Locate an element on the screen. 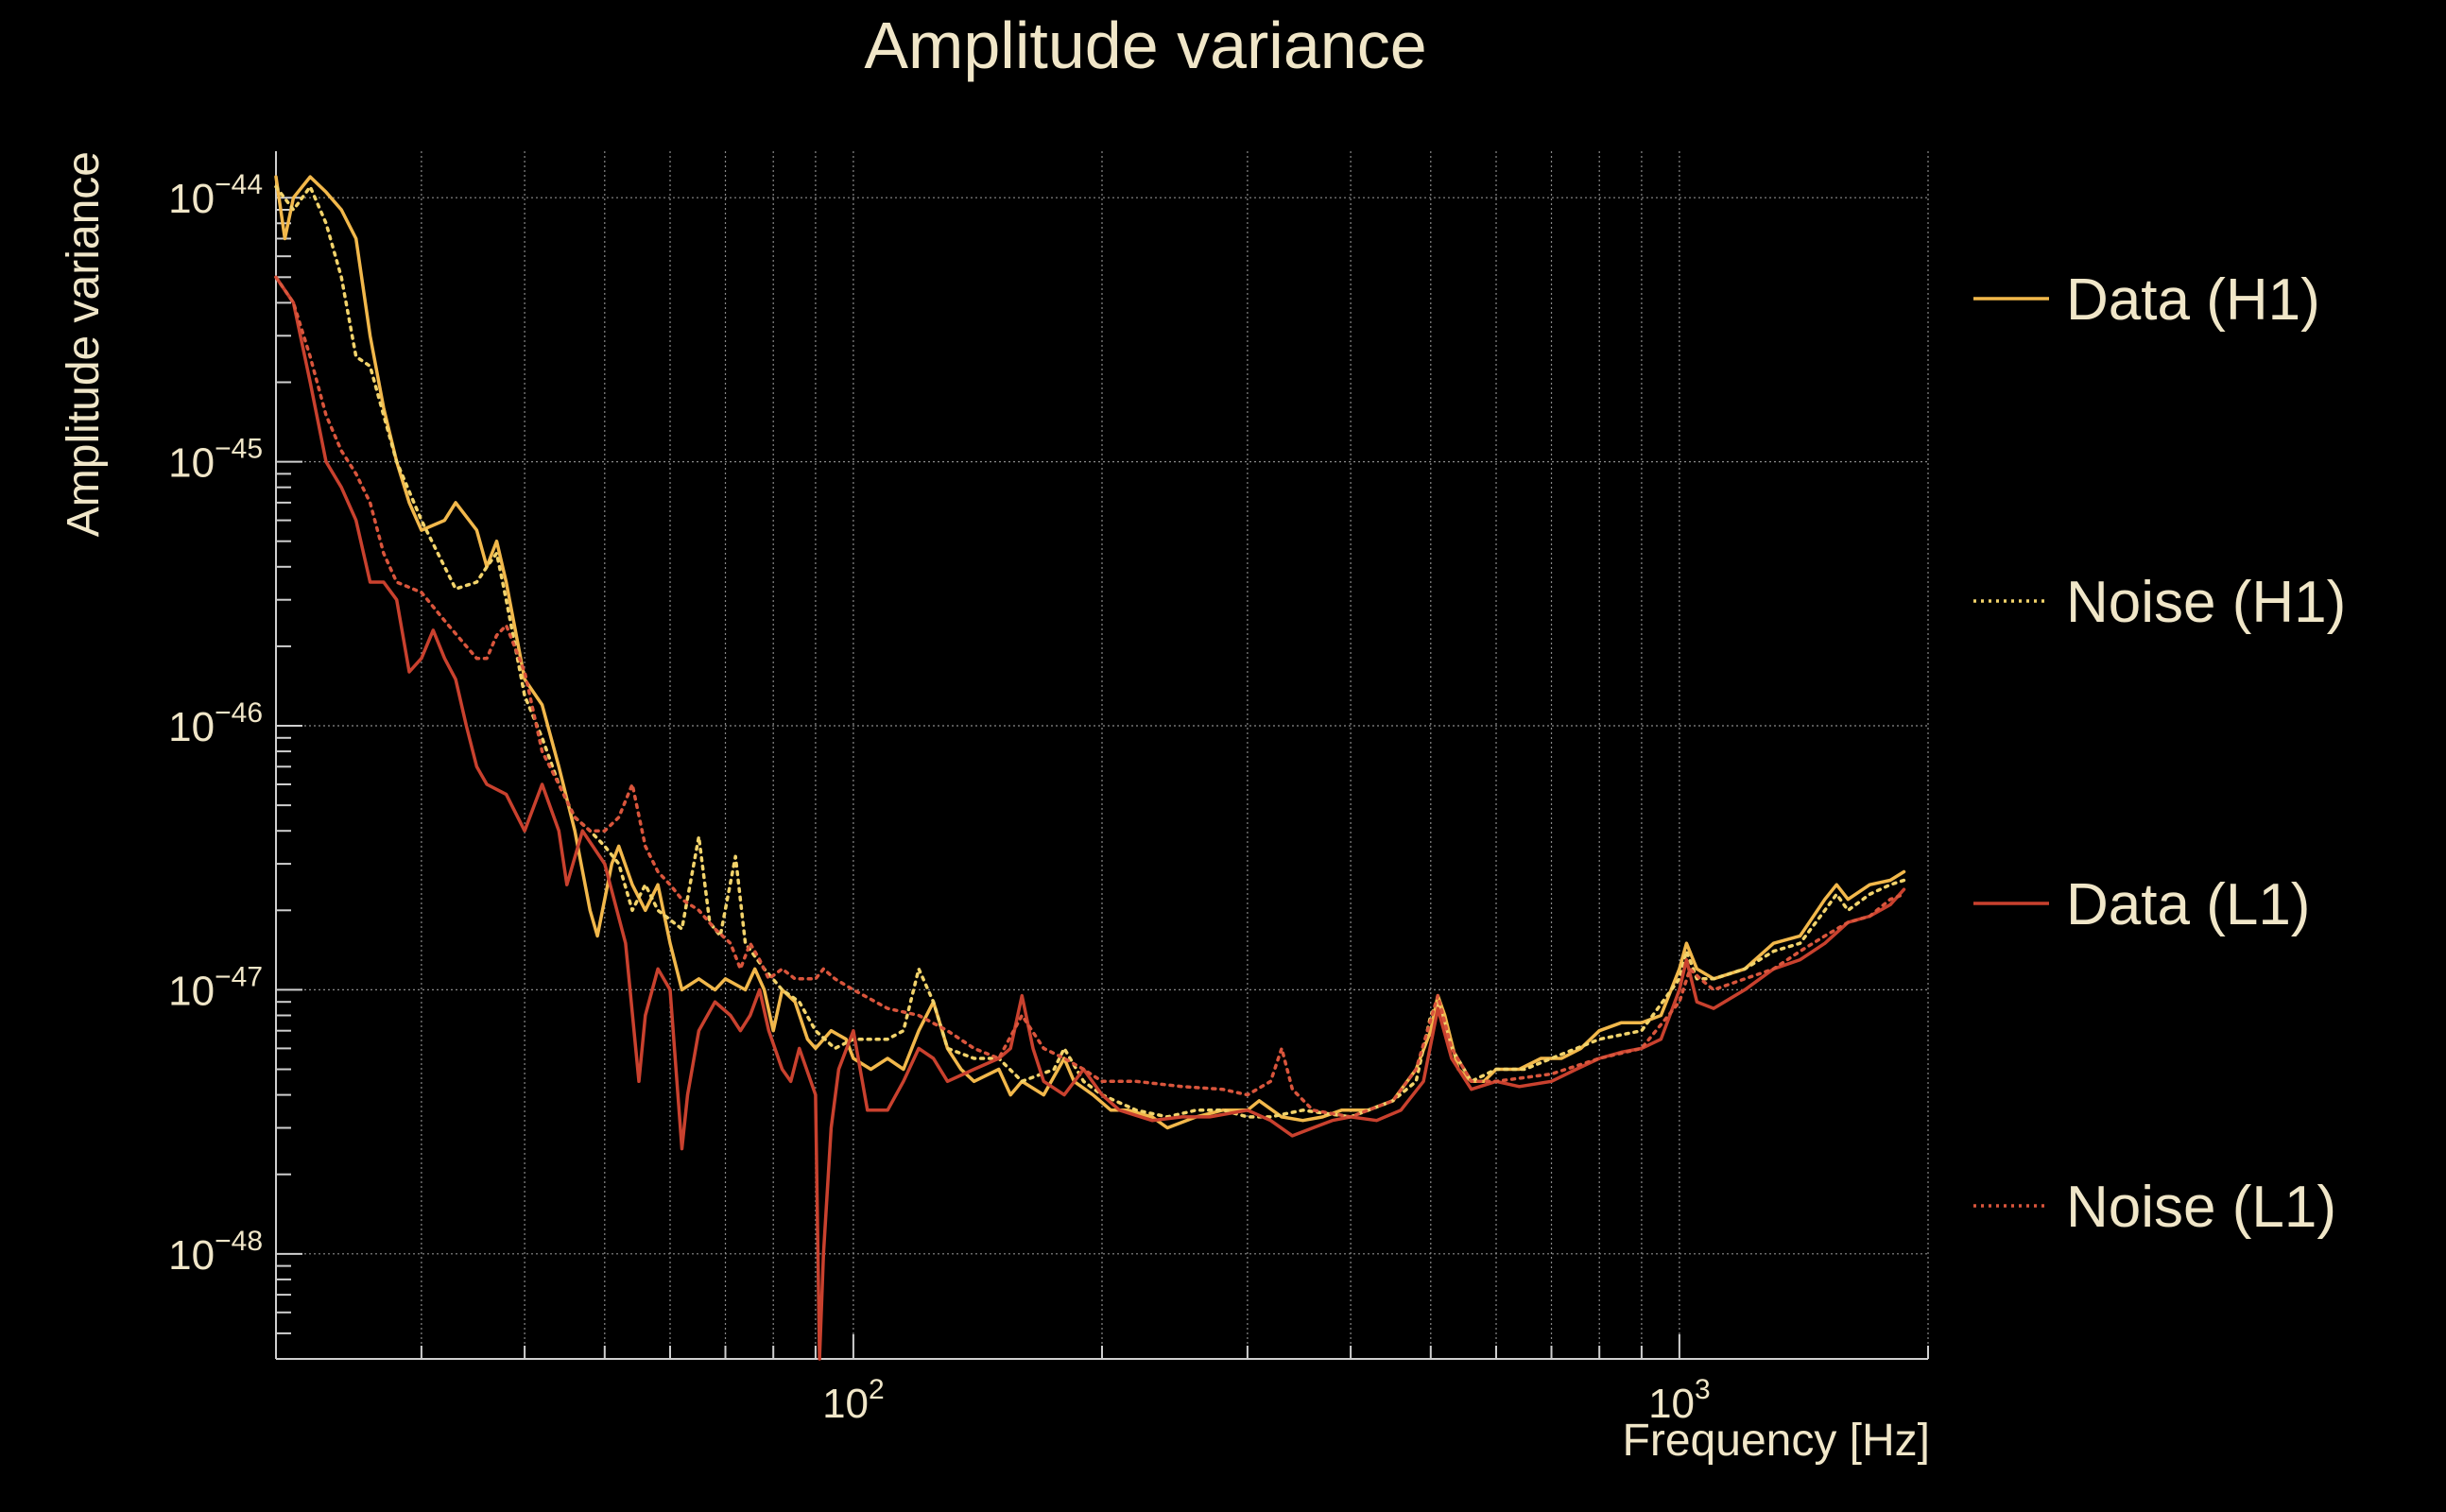 The image size is (2446, 1512). y-axis-label: Amplitude variance is located at coordinates (84, 344).